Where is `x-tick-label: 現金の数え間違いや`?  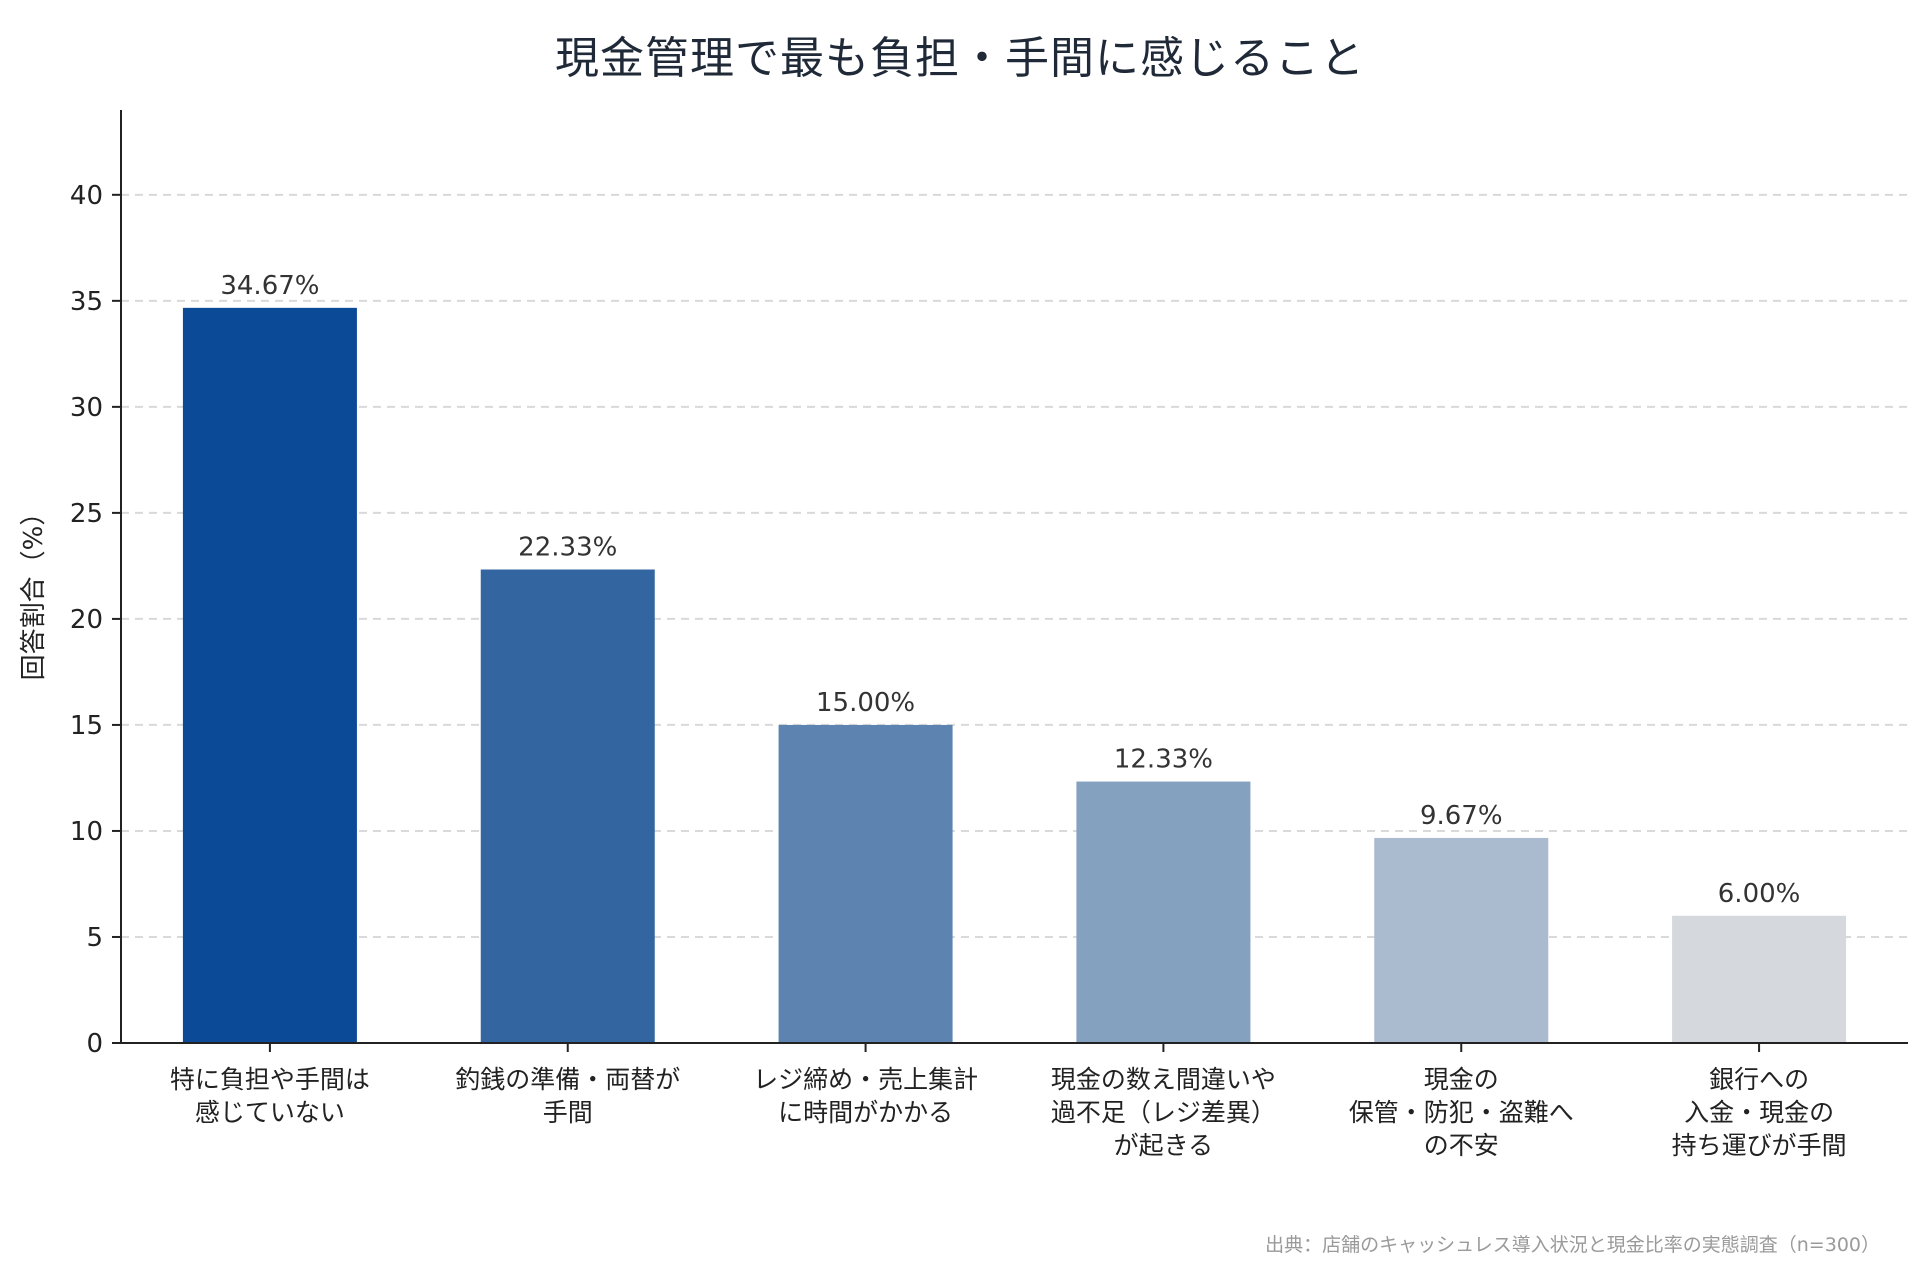
x-tick-label: 現金の数え間違いや is located at coordinates (1163, 1079).